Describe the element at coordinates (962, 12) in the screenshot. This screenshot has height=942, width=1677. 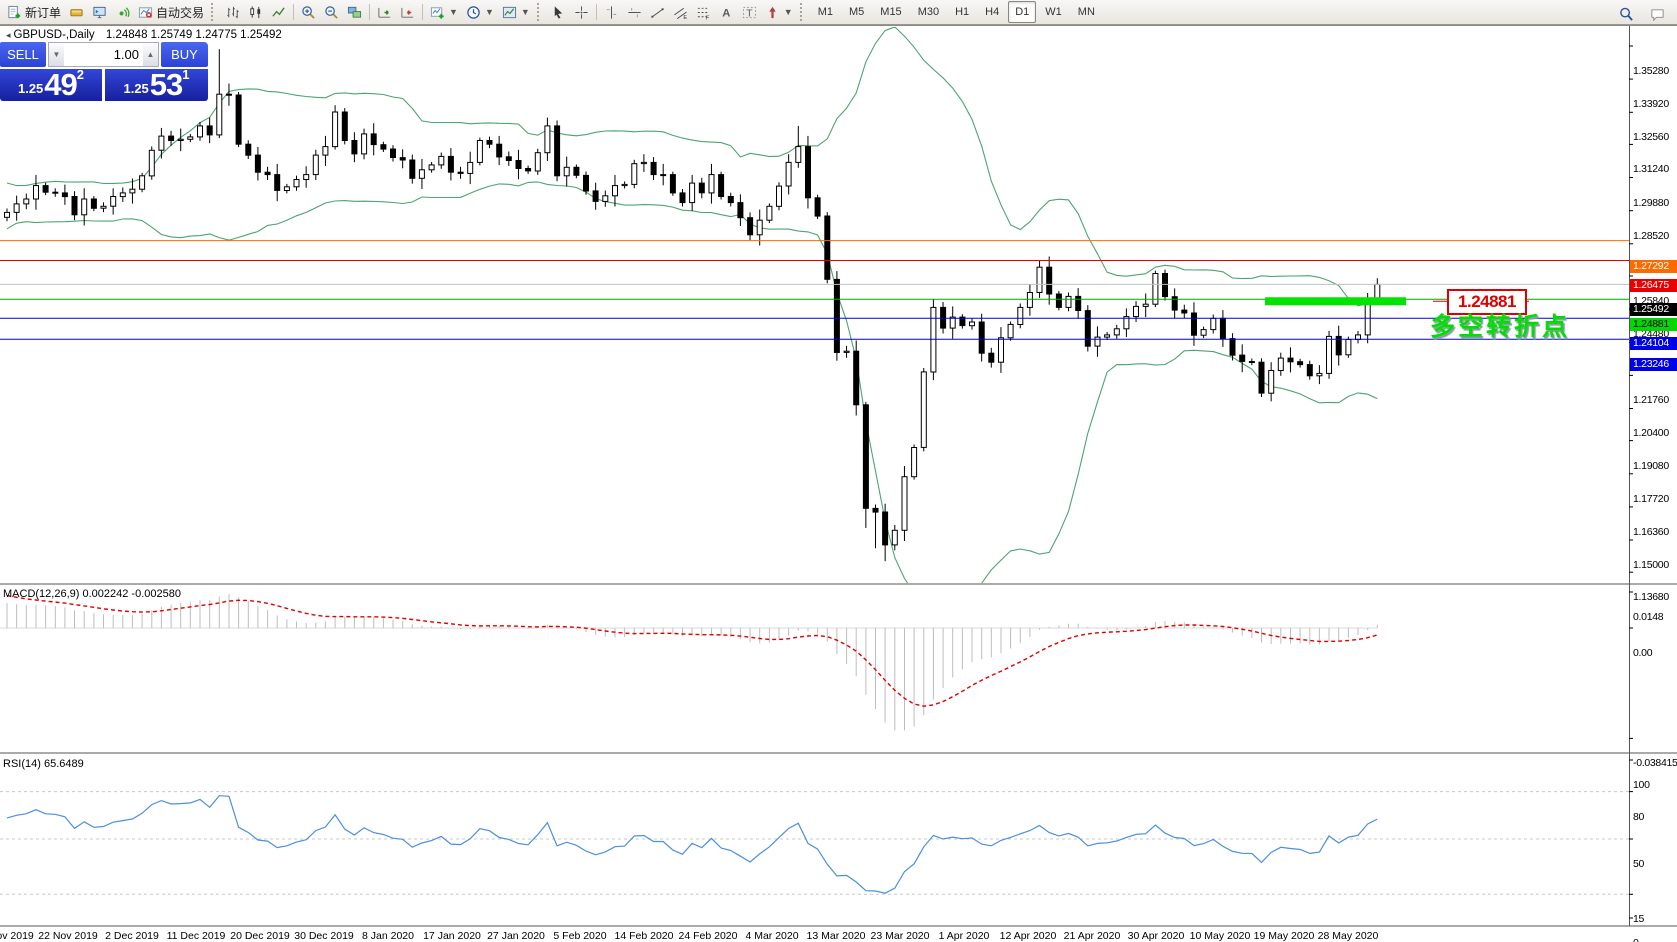
I see `timeframe-button-h1: H1` at that location.